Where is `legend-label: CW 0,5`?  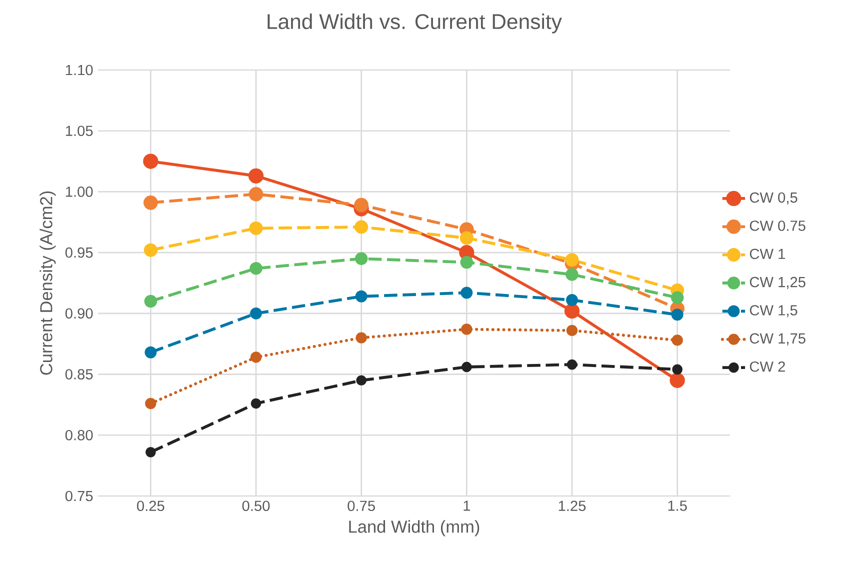 legend-label: CW 0,5 is located at coordinates (774, 198).